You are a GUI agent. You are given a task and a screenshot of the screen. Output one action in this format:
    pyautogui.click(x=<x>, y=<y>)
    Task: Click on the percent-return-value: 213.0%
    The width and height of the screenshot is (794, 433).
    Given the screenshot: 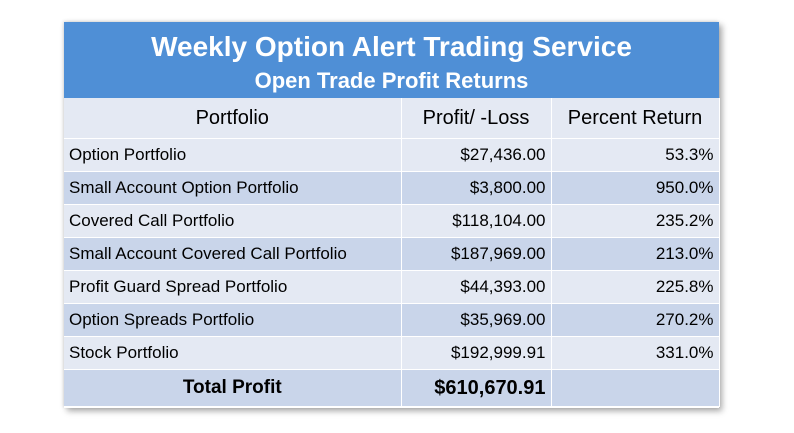 What is the action you would take?
    pyautogui.click(x=635, y=254)
    